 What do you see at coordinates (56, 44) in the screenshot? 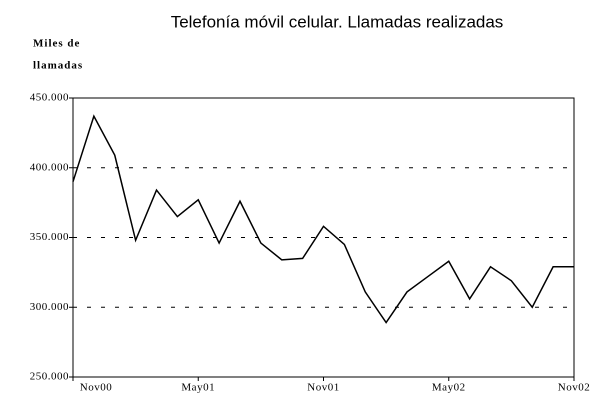
I see `y-axis-label: Miles de` at bounding box center [56, 44].